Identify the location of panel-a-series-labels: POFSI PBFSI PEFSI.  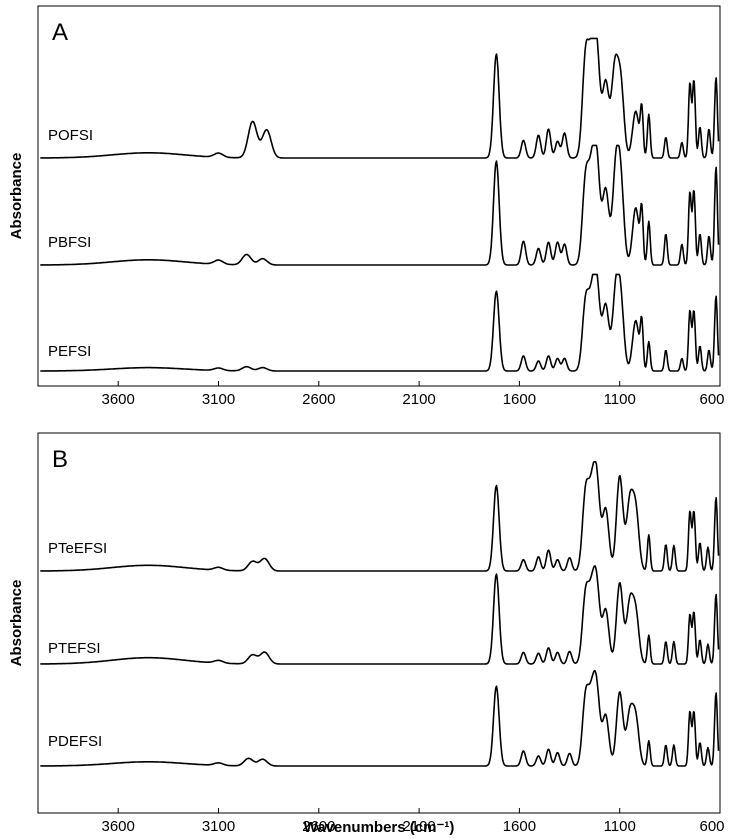
(70, 243).